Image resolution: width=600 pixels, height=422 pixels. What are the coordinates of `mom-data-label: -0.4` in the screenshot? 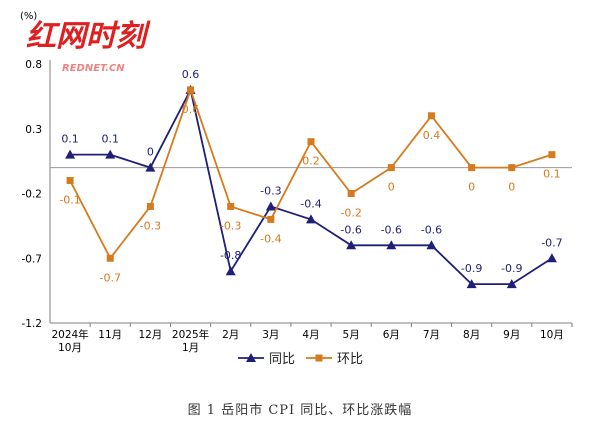 It's located at (270, 238).